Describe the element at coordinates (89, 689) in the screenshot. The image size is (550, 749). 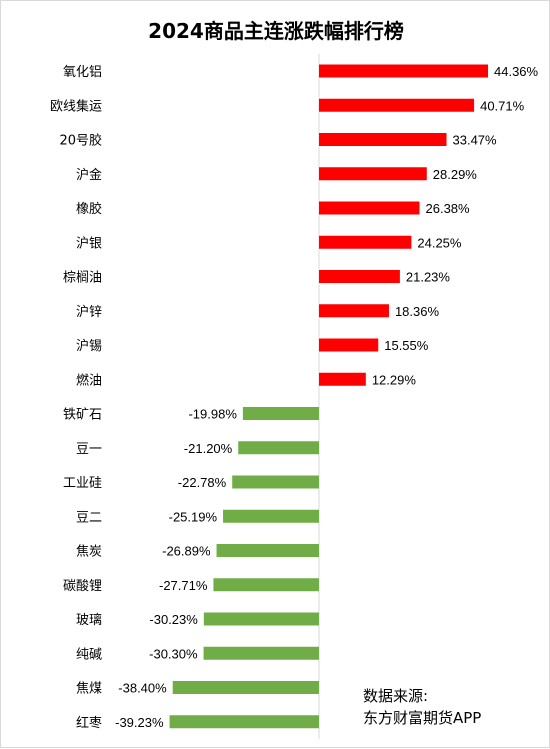
I see `category-label: 焦煤` at that location.